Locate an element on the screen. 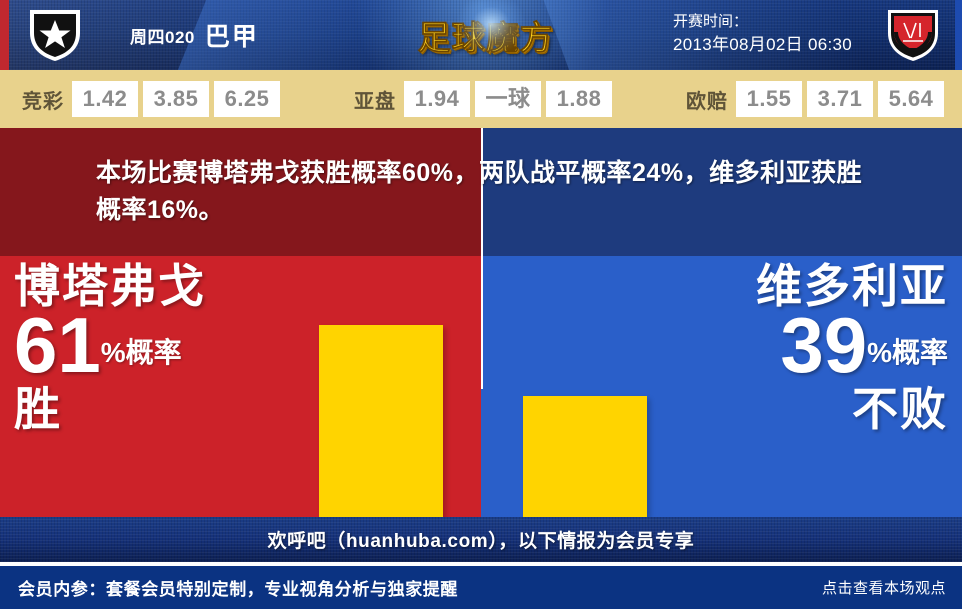 The image size is (962, 609). away-team-block: 维多利亚 39 %概率 不败 is located at coordinates (798, 348).